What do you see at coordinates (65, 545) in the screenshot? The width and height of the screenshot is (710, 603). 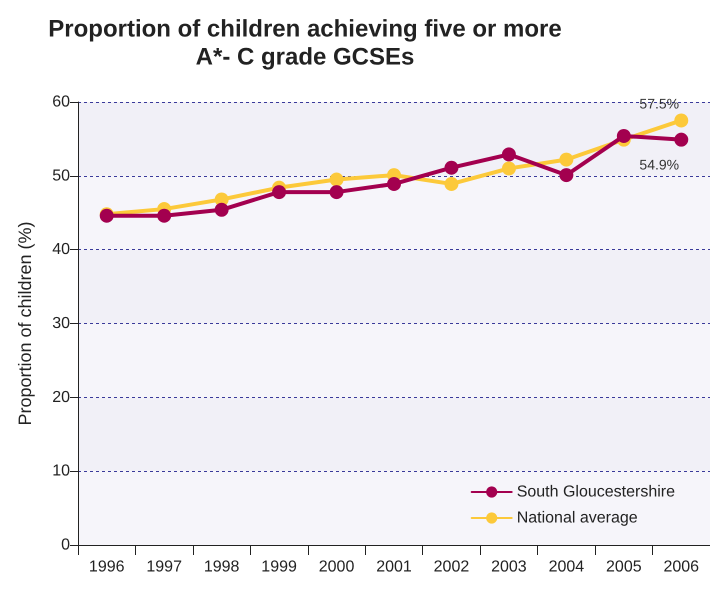 I see `y-tick-label: 0` at bounding box center [65, 545].